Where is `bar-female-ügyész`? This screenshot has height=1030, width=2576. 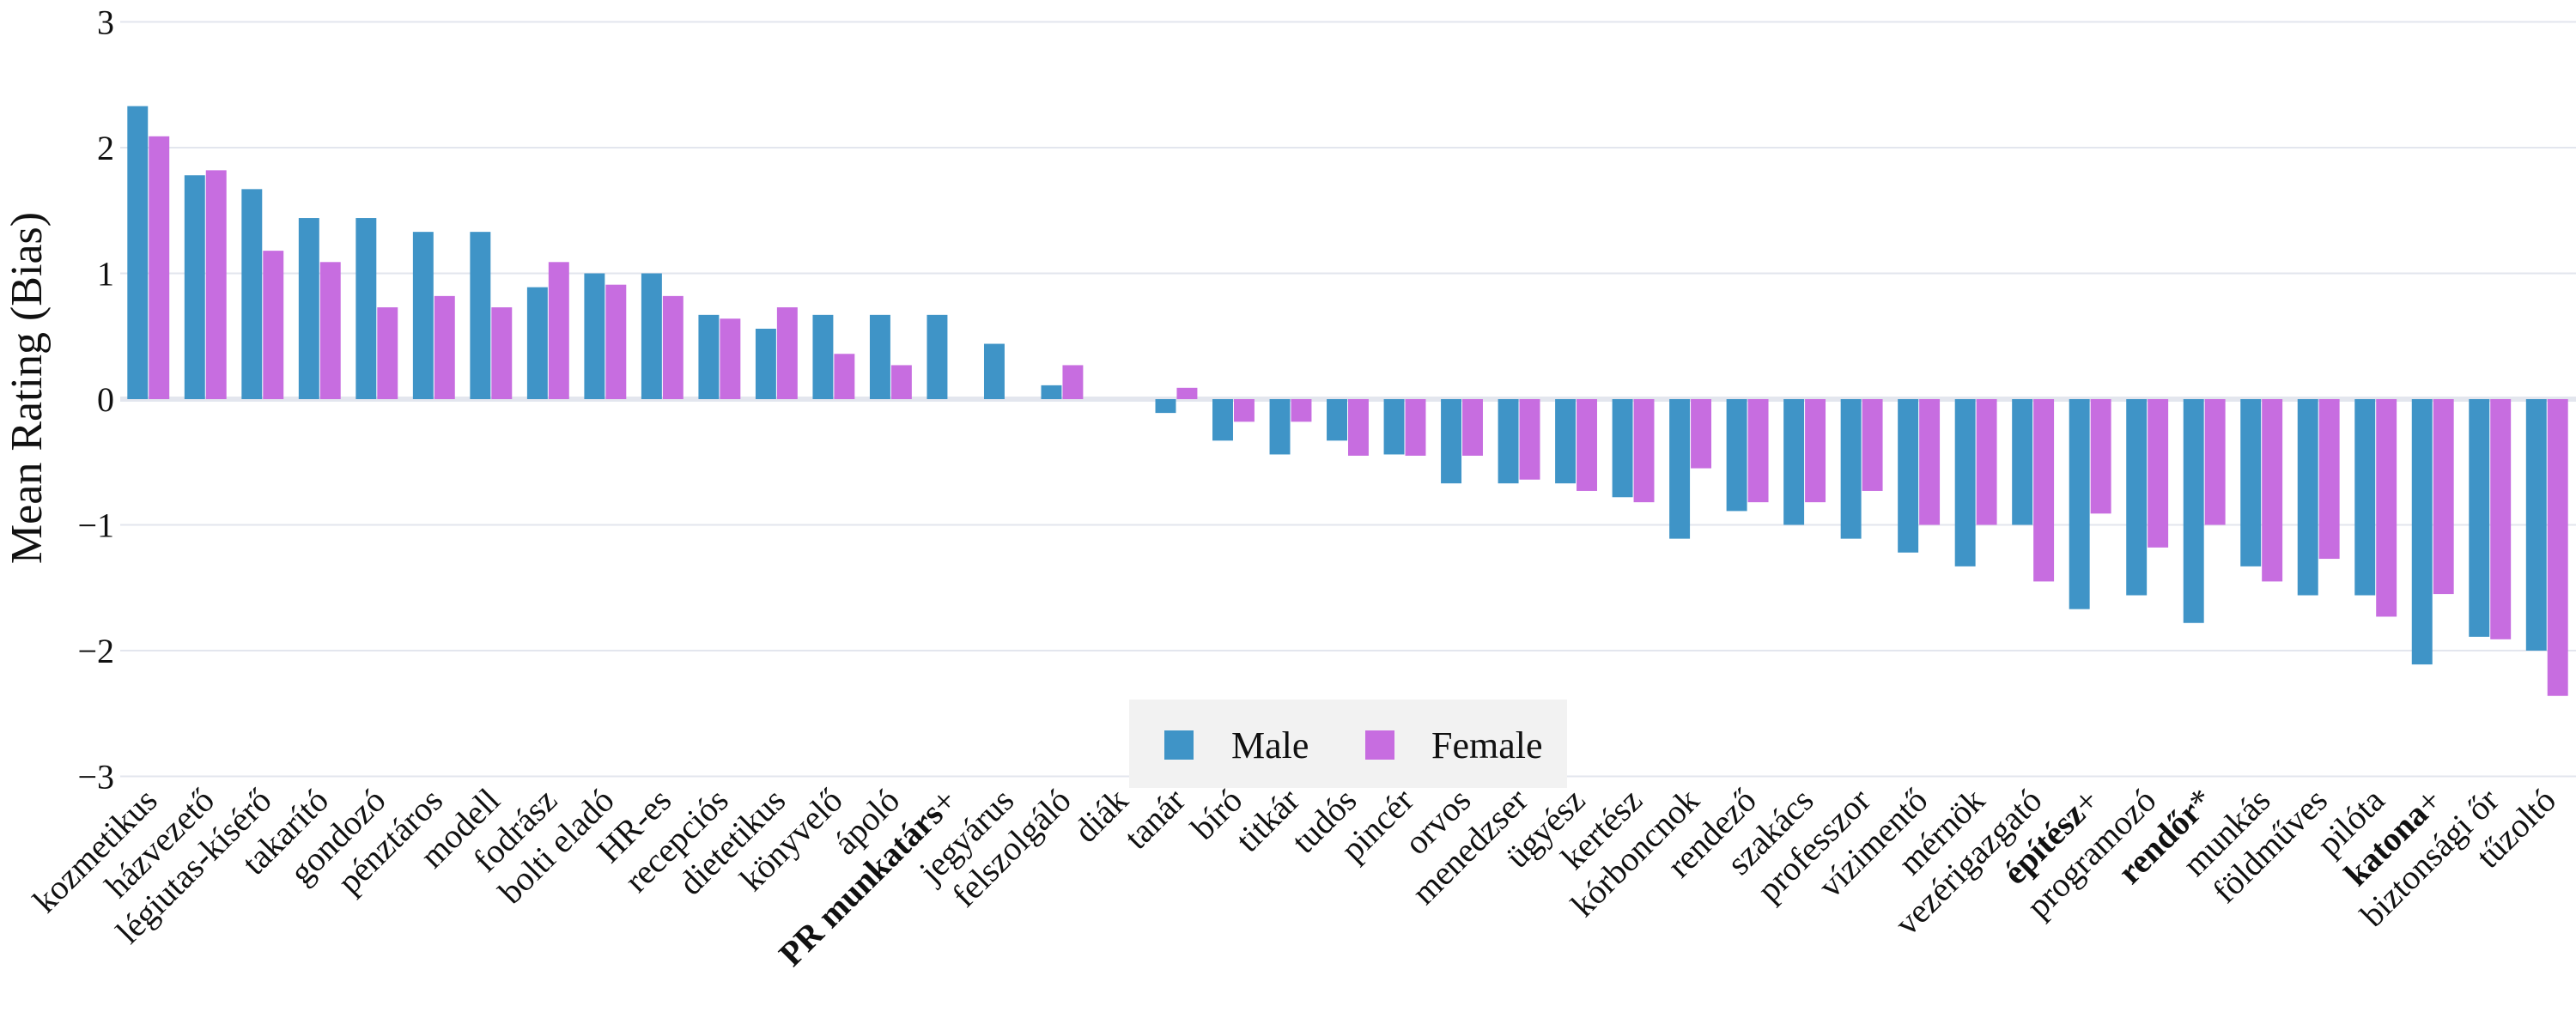 bar-female-ügyész is located at coordinates (1587, 445).